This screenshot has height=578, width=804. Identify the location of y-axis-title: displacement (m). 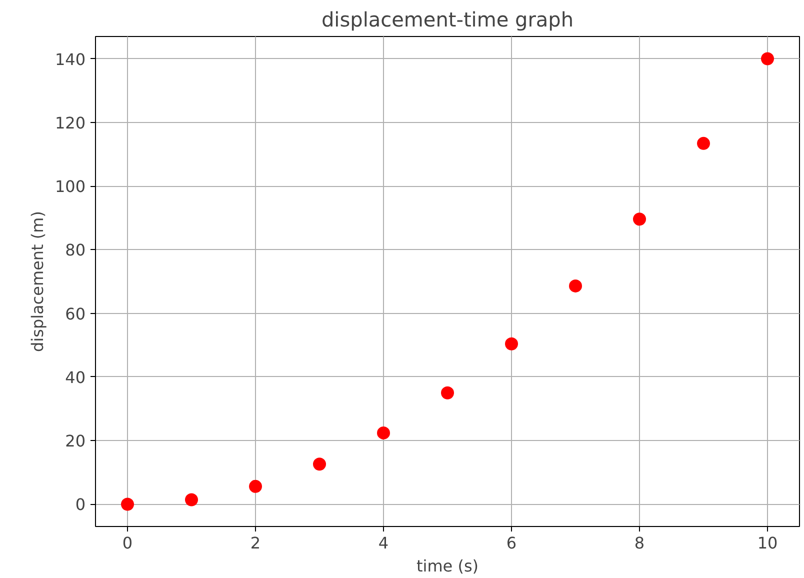
(37, 281).